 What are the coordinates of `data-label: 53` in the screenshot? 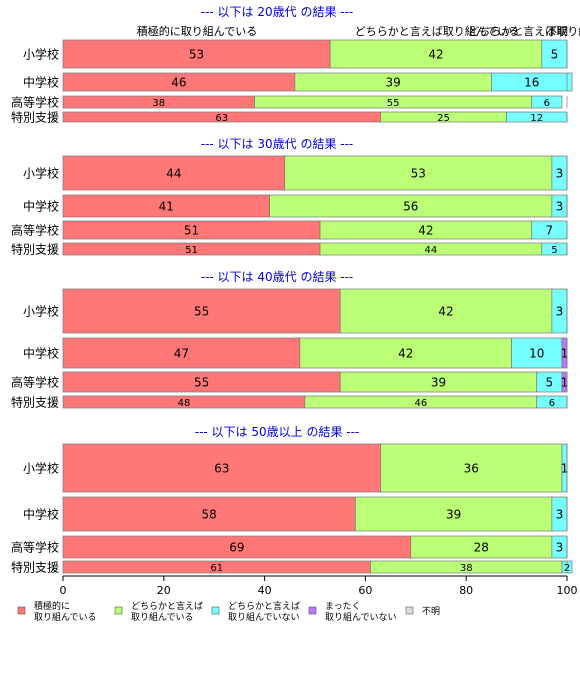 It's located at (418, 174).